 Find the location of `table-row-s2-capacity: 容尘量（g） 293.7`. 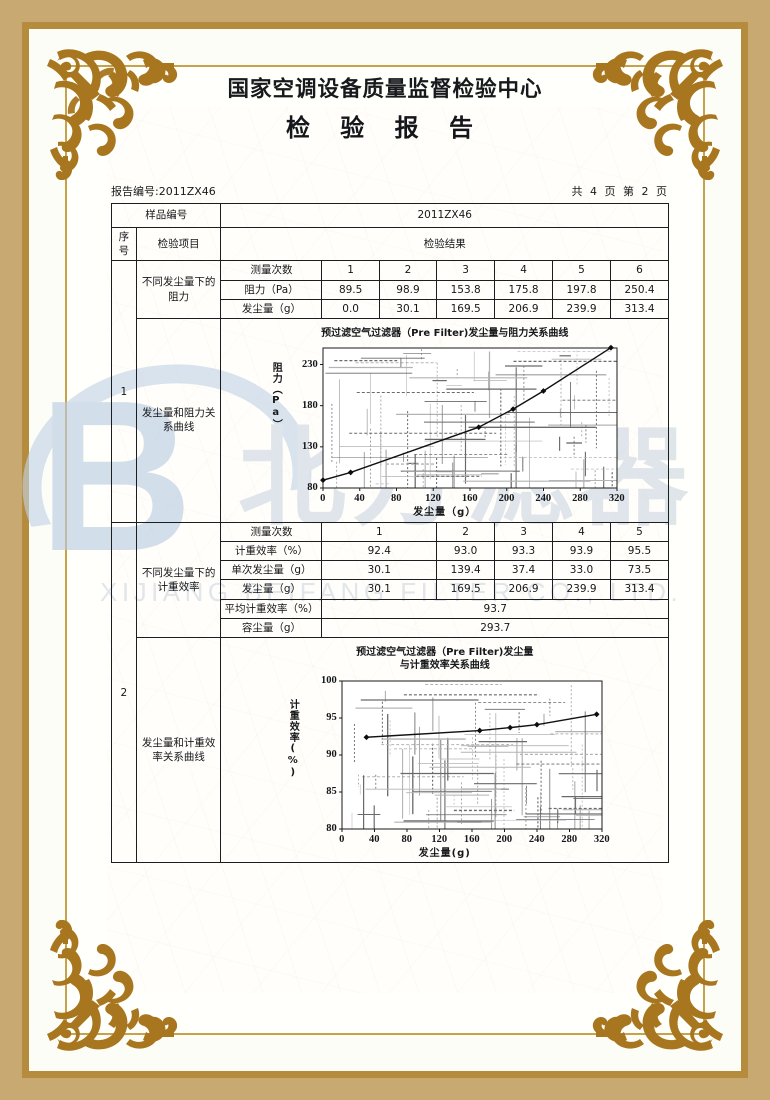

table-row-s2-capacity: 容尘量（g） 293.7 is located at coordinates (390, 627).